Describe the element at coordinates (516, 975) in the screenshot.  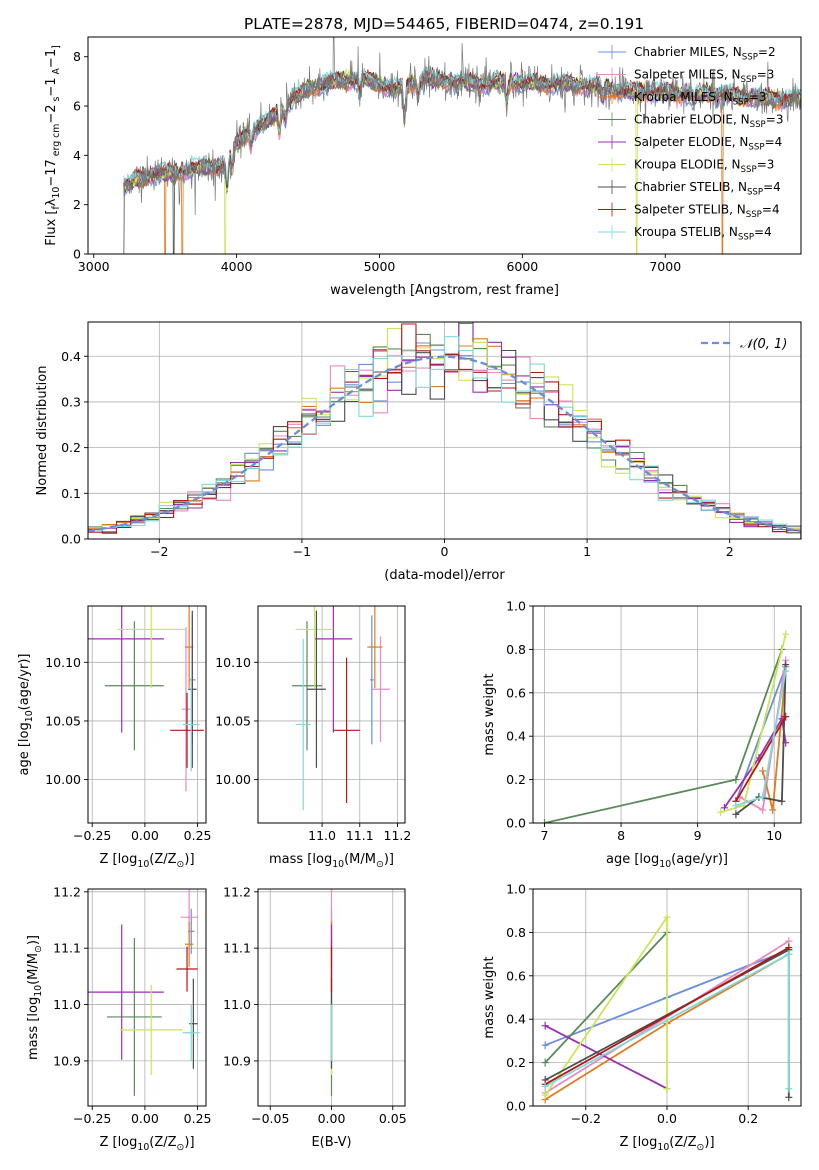
I see `y-tick-label: 0.6` at that location.